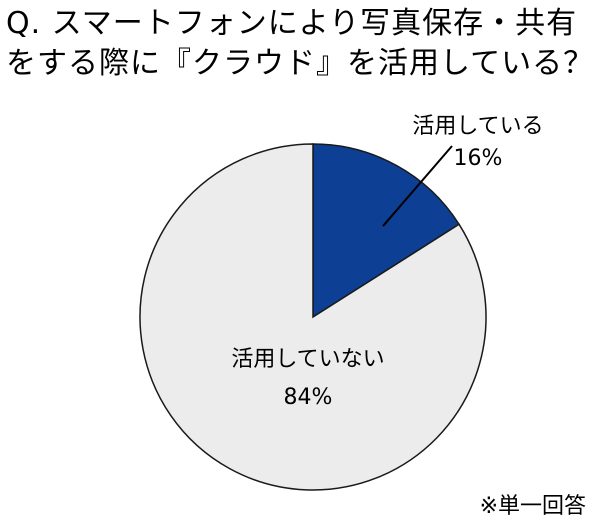 The image size is (598, 530). What do you see at coordinates (532, 506) in the screenshot?
I see `single-answer-note: ※単一回答` at bounding box center [532, 506].